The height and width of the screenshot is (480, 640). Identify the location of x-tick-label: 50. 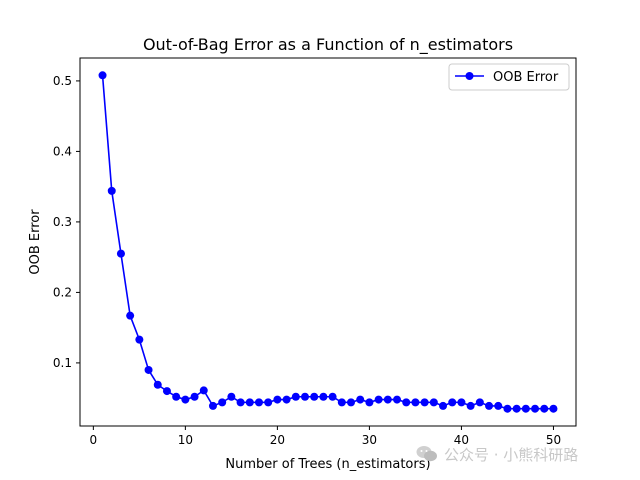
(553, 440).